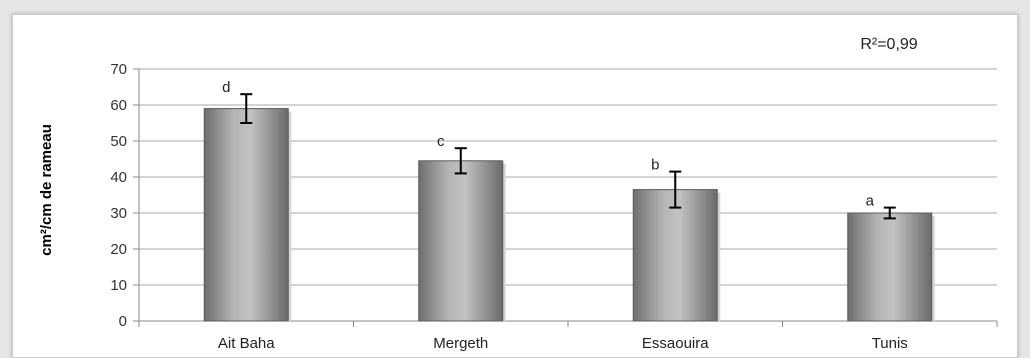  What do you see at coordinates (246, 215) in the screenshot?
I see `bar-ait-baha` at bounding box center [246, 215].